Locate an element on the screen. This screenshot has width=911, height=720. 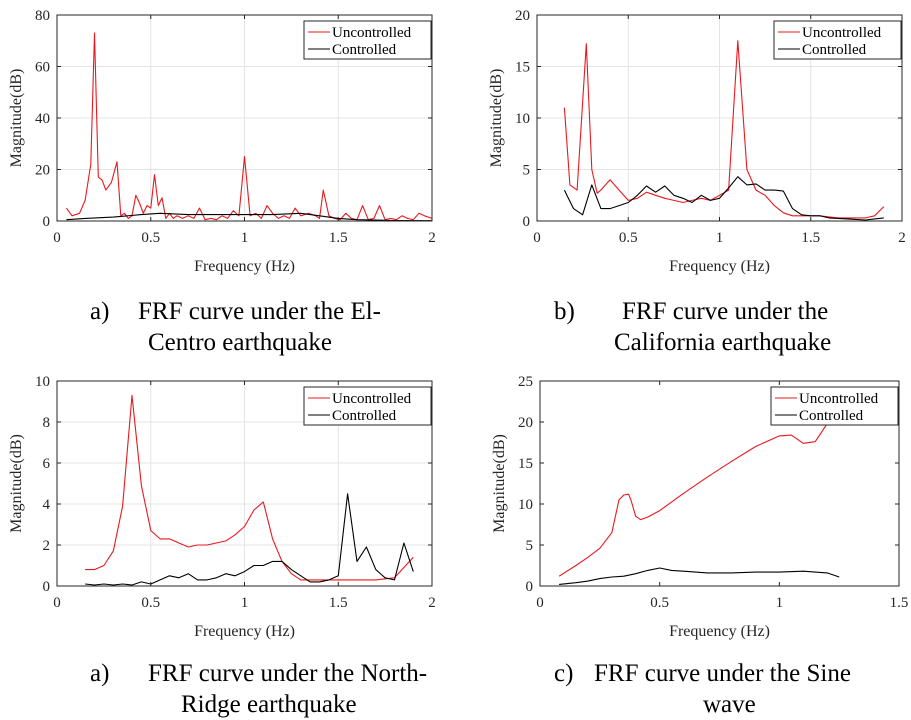
y-tick-label: 8 is located at coordinates (47, 423).